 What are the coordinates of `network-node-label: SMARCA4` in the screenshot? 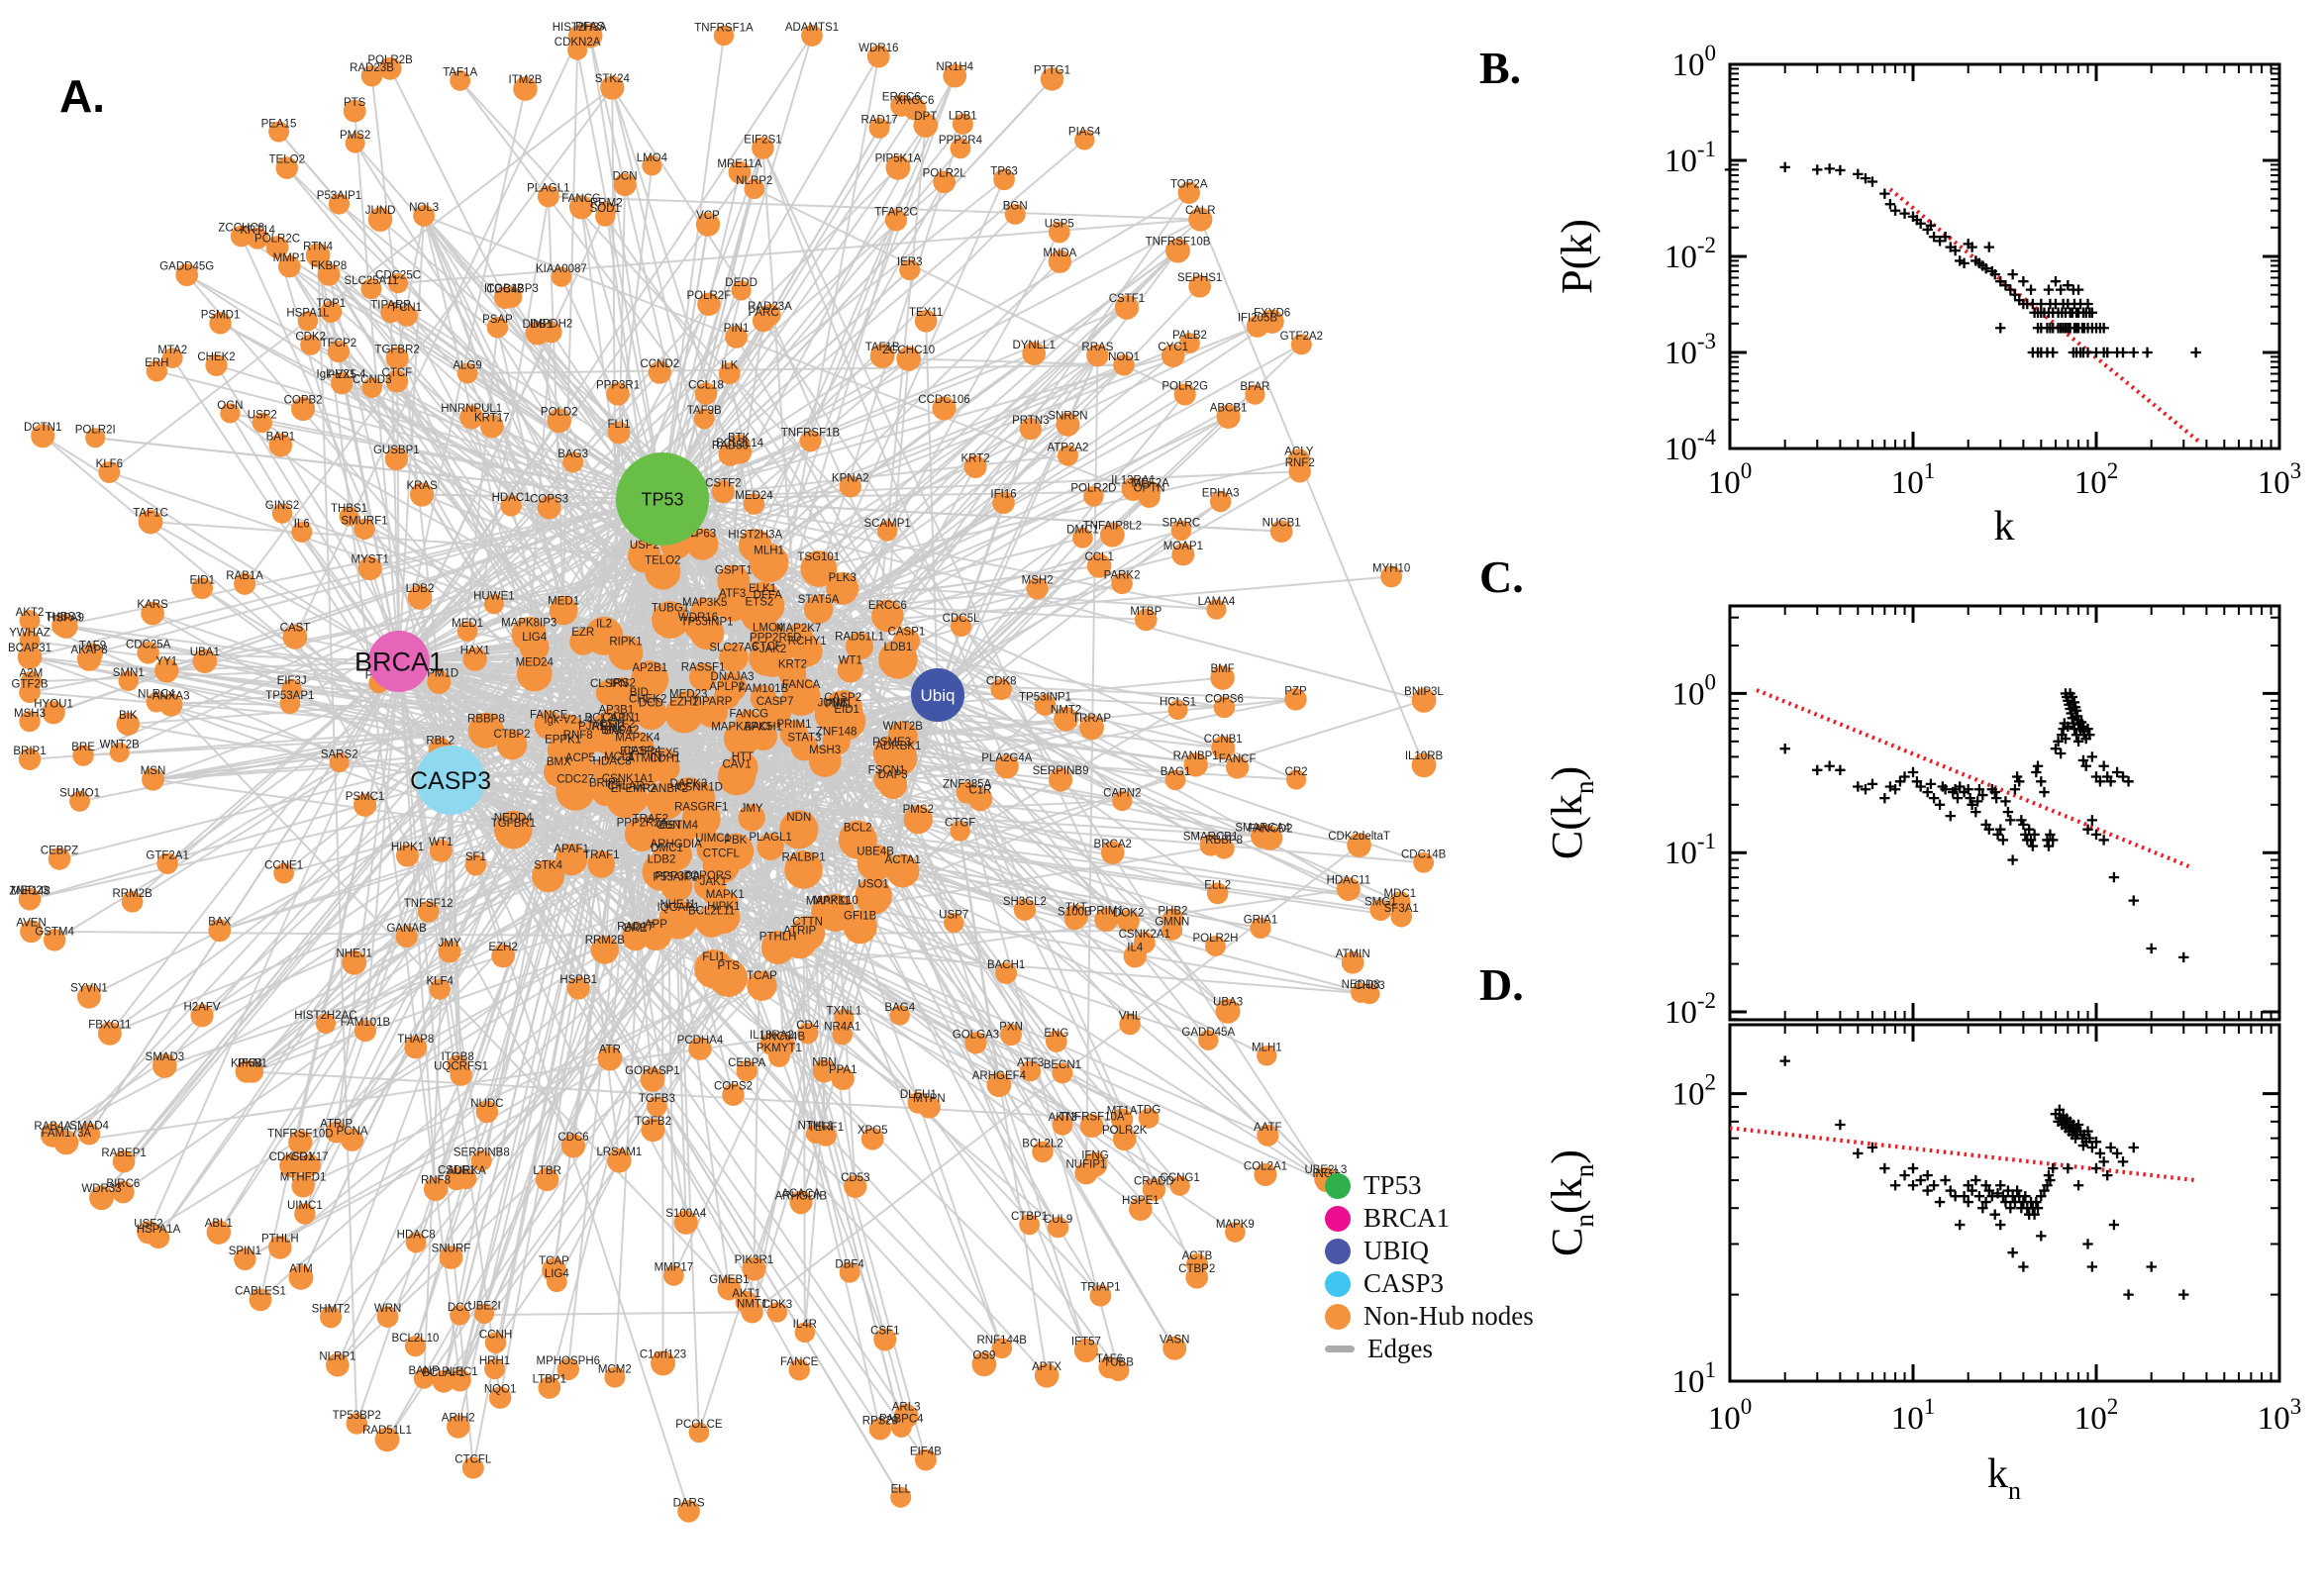 It's located at (1262, 828).